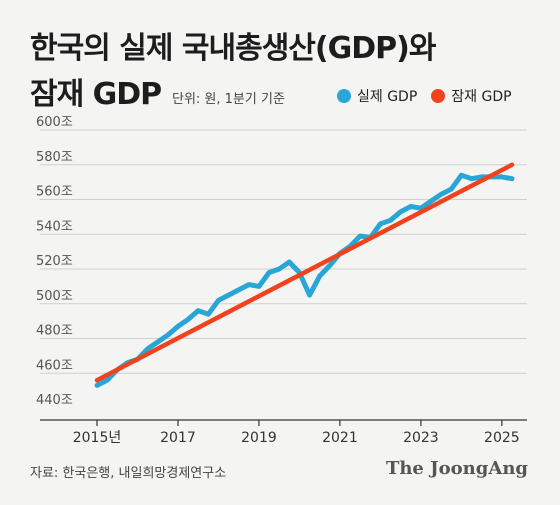 The height and width of the screenshot is (505, 560). Describe the element at coordinates (128, 473) in the screenshot. I see `source-note: 자료: 한국은행, 내일희망경제연구소` at that location.